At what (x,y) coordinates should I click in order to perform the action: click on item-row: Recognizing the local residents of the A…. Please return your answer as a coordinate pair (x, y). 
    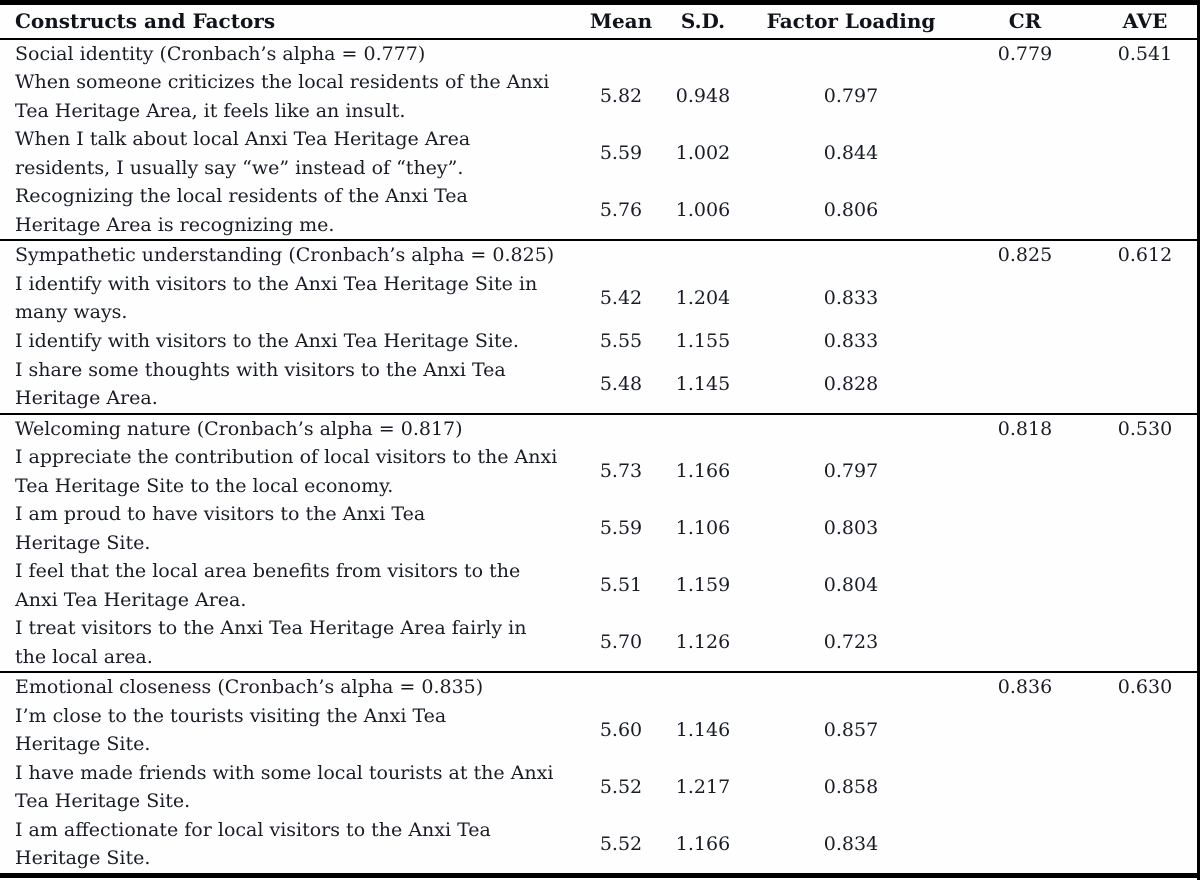
    Looking at the image, I should click on (600, 211).